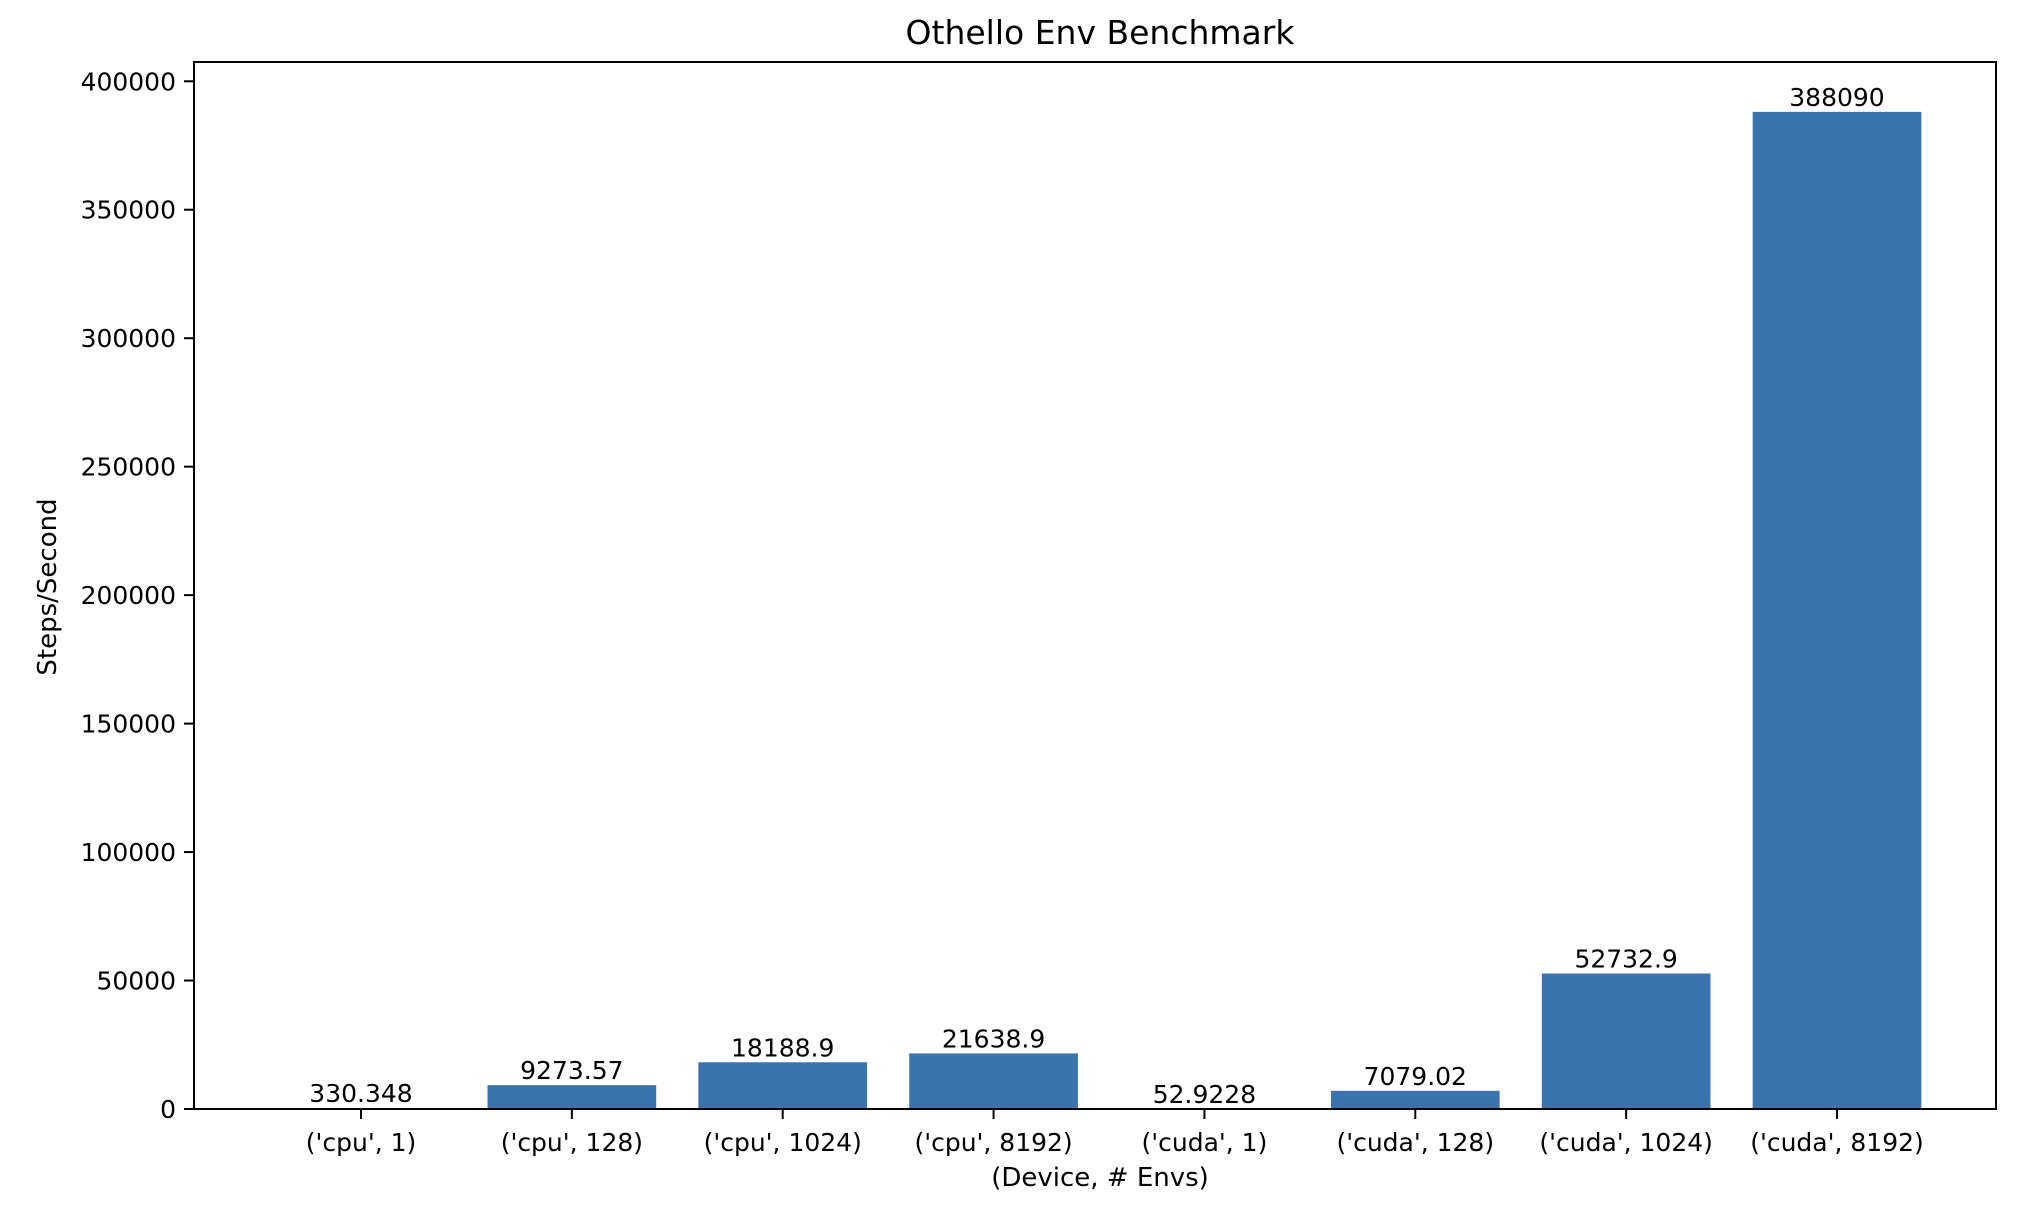 Image resolution: width=2022 pixels, height=1210 pixels. What do you see at coordinates (361, 1142) in the screenshot?
I see `x-tick-label: ('cpu', 1)` at bounding box center [361, 1142].